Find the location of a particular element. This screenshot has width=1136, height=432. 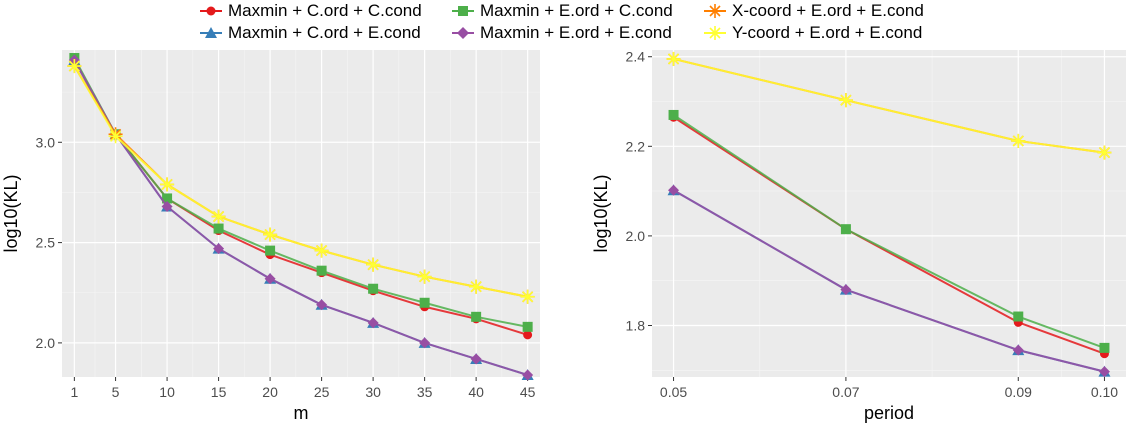

legend-item-maxmin-cord-econd: Maxmin + C.ord + E.cond is located at coordinates (309, 33).